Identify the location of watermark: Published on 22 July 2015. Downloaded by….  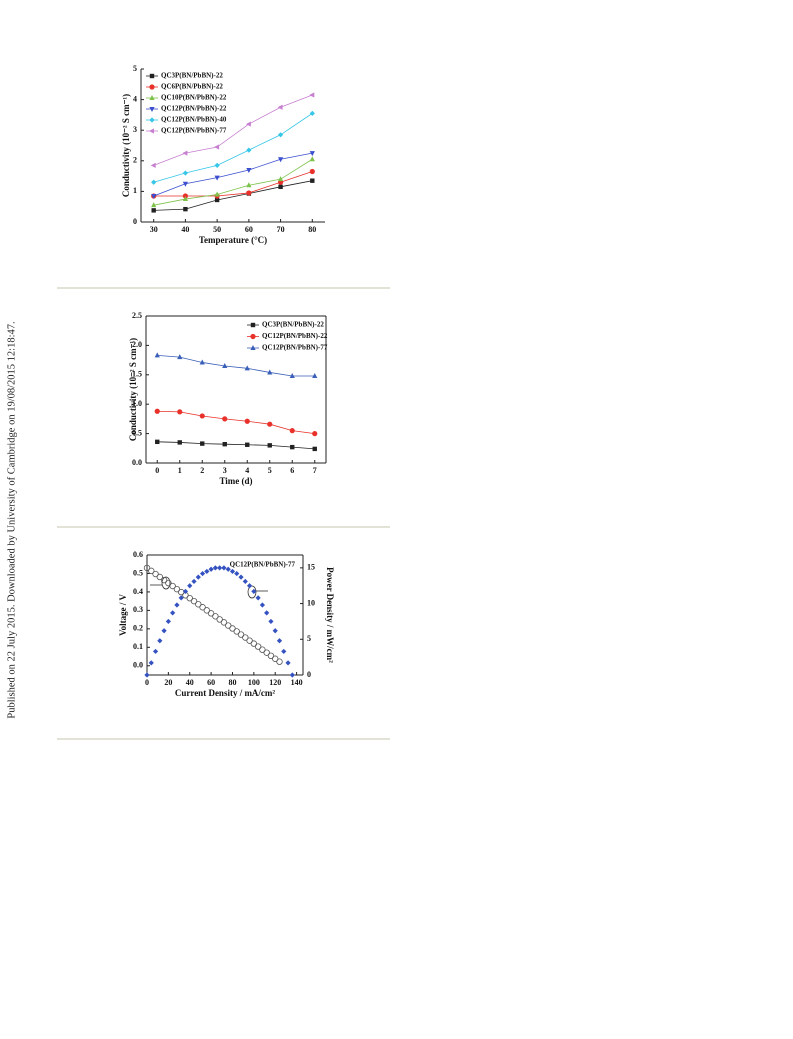
(11, 519).